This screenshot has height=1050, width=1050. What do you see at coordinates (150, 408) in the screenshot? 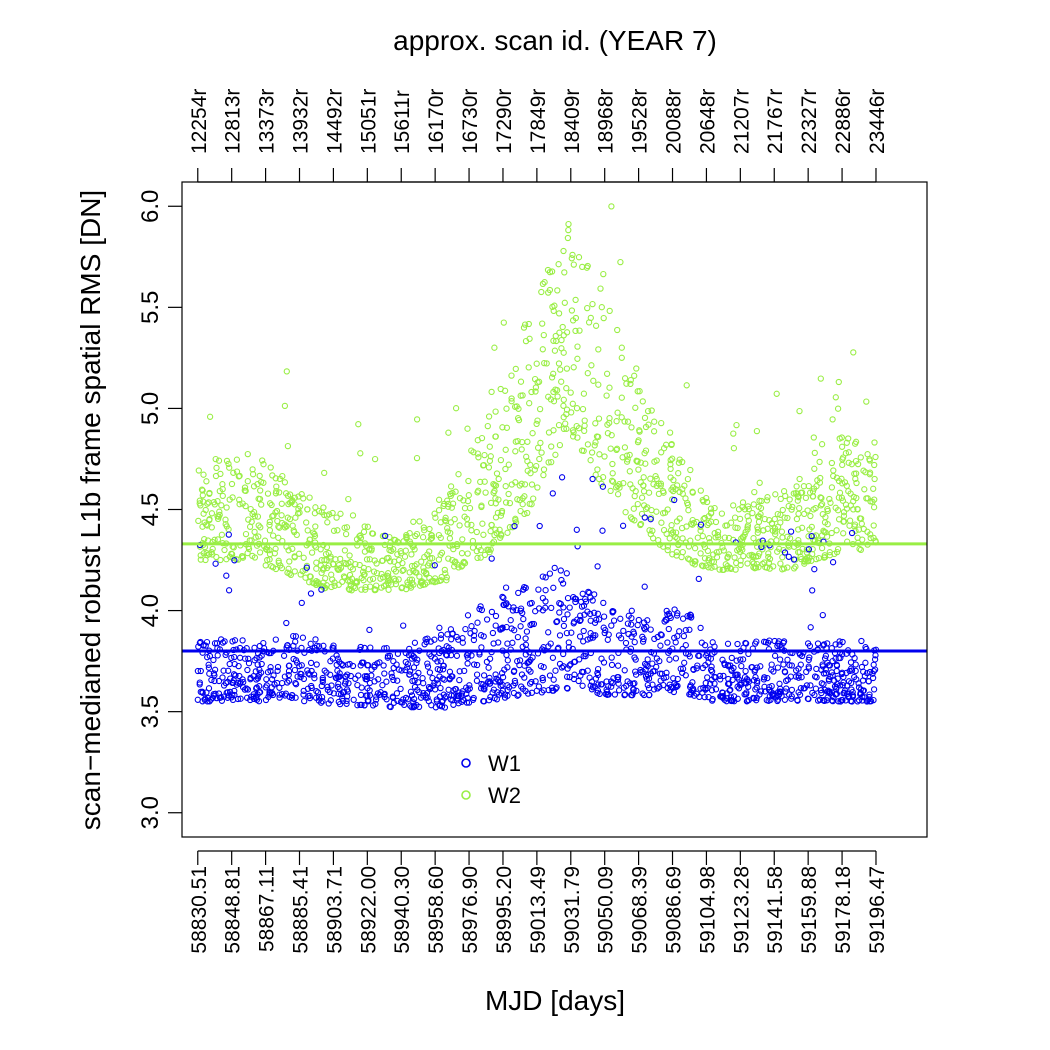
I see `y-tick-label: 5.0` at bounding box center [150, 408].